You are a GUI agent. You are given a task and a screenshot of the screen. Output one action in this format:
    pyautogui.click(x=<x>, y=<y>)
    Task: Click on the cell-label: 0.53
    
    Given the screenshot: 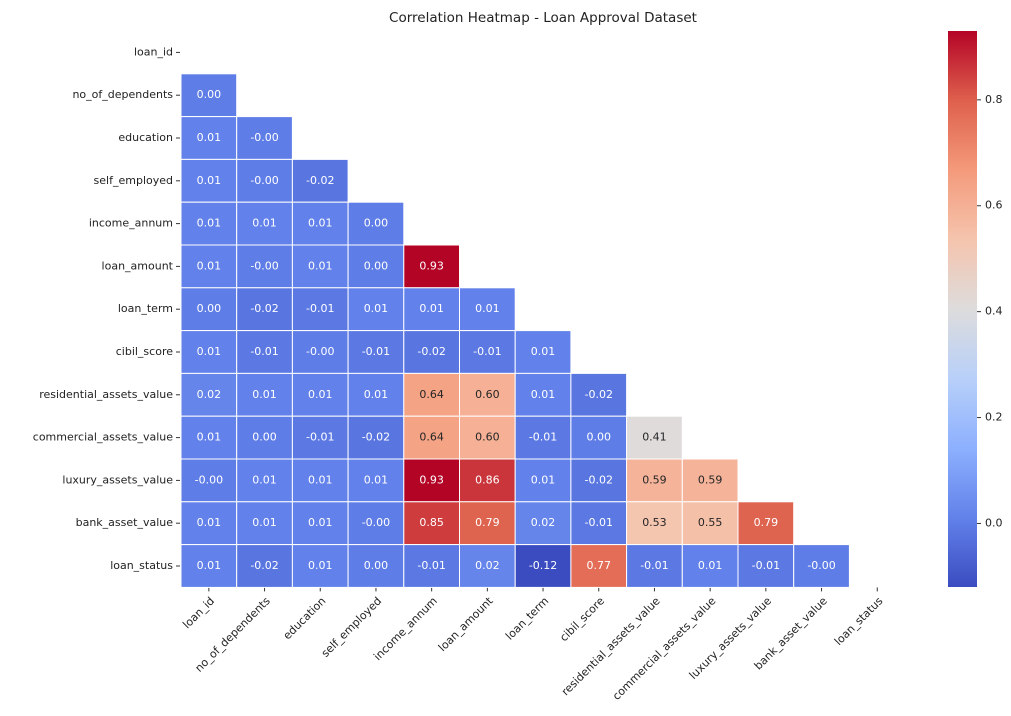 What is the action you would take?
    pyautogui.click(x=654, y=522)
    